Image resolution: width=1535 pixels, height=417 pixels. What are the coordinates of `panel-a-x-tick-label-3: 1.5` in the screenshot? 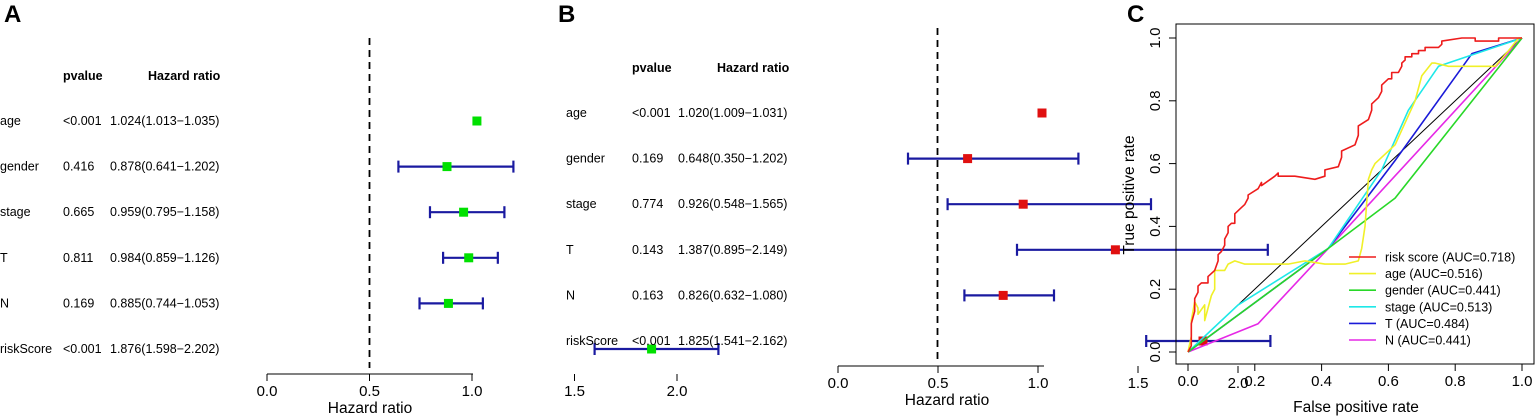 It's located at (574, 391).